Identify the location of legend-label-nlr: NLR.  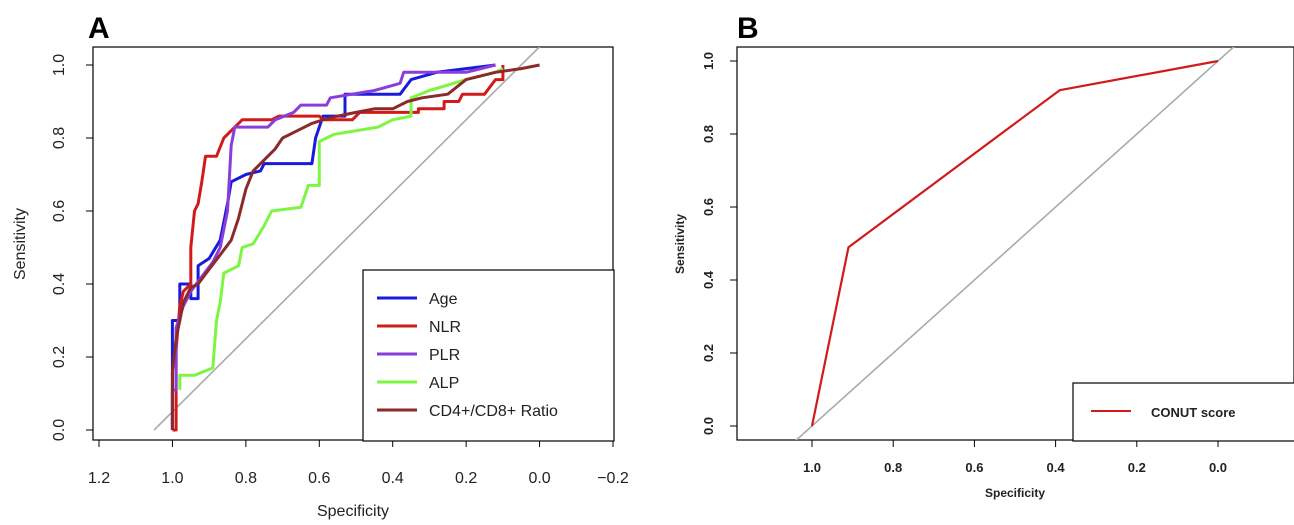
(445, 327).